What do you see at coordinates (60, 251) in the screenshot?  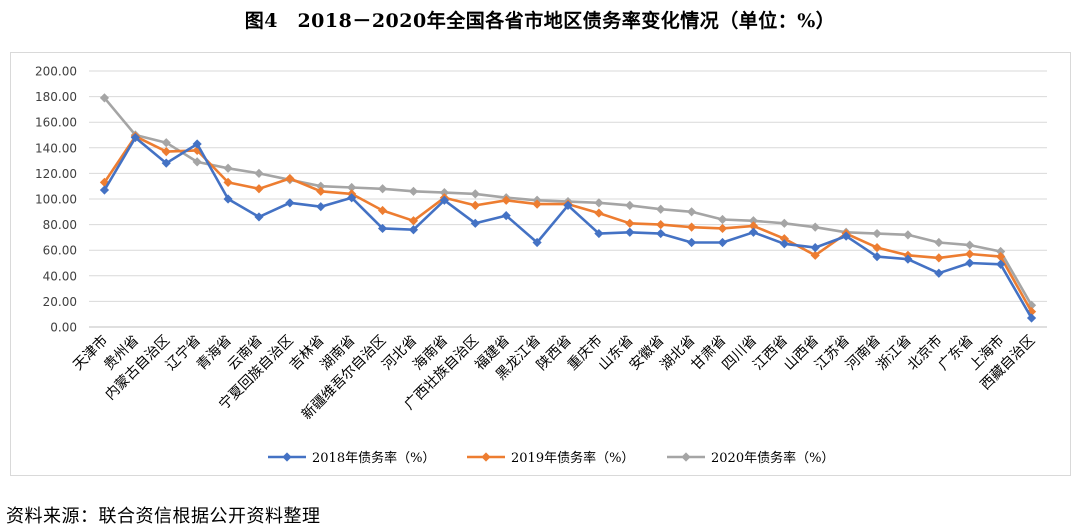 I see `y-tick-label: 60.00` at bounding box center [60, 251].